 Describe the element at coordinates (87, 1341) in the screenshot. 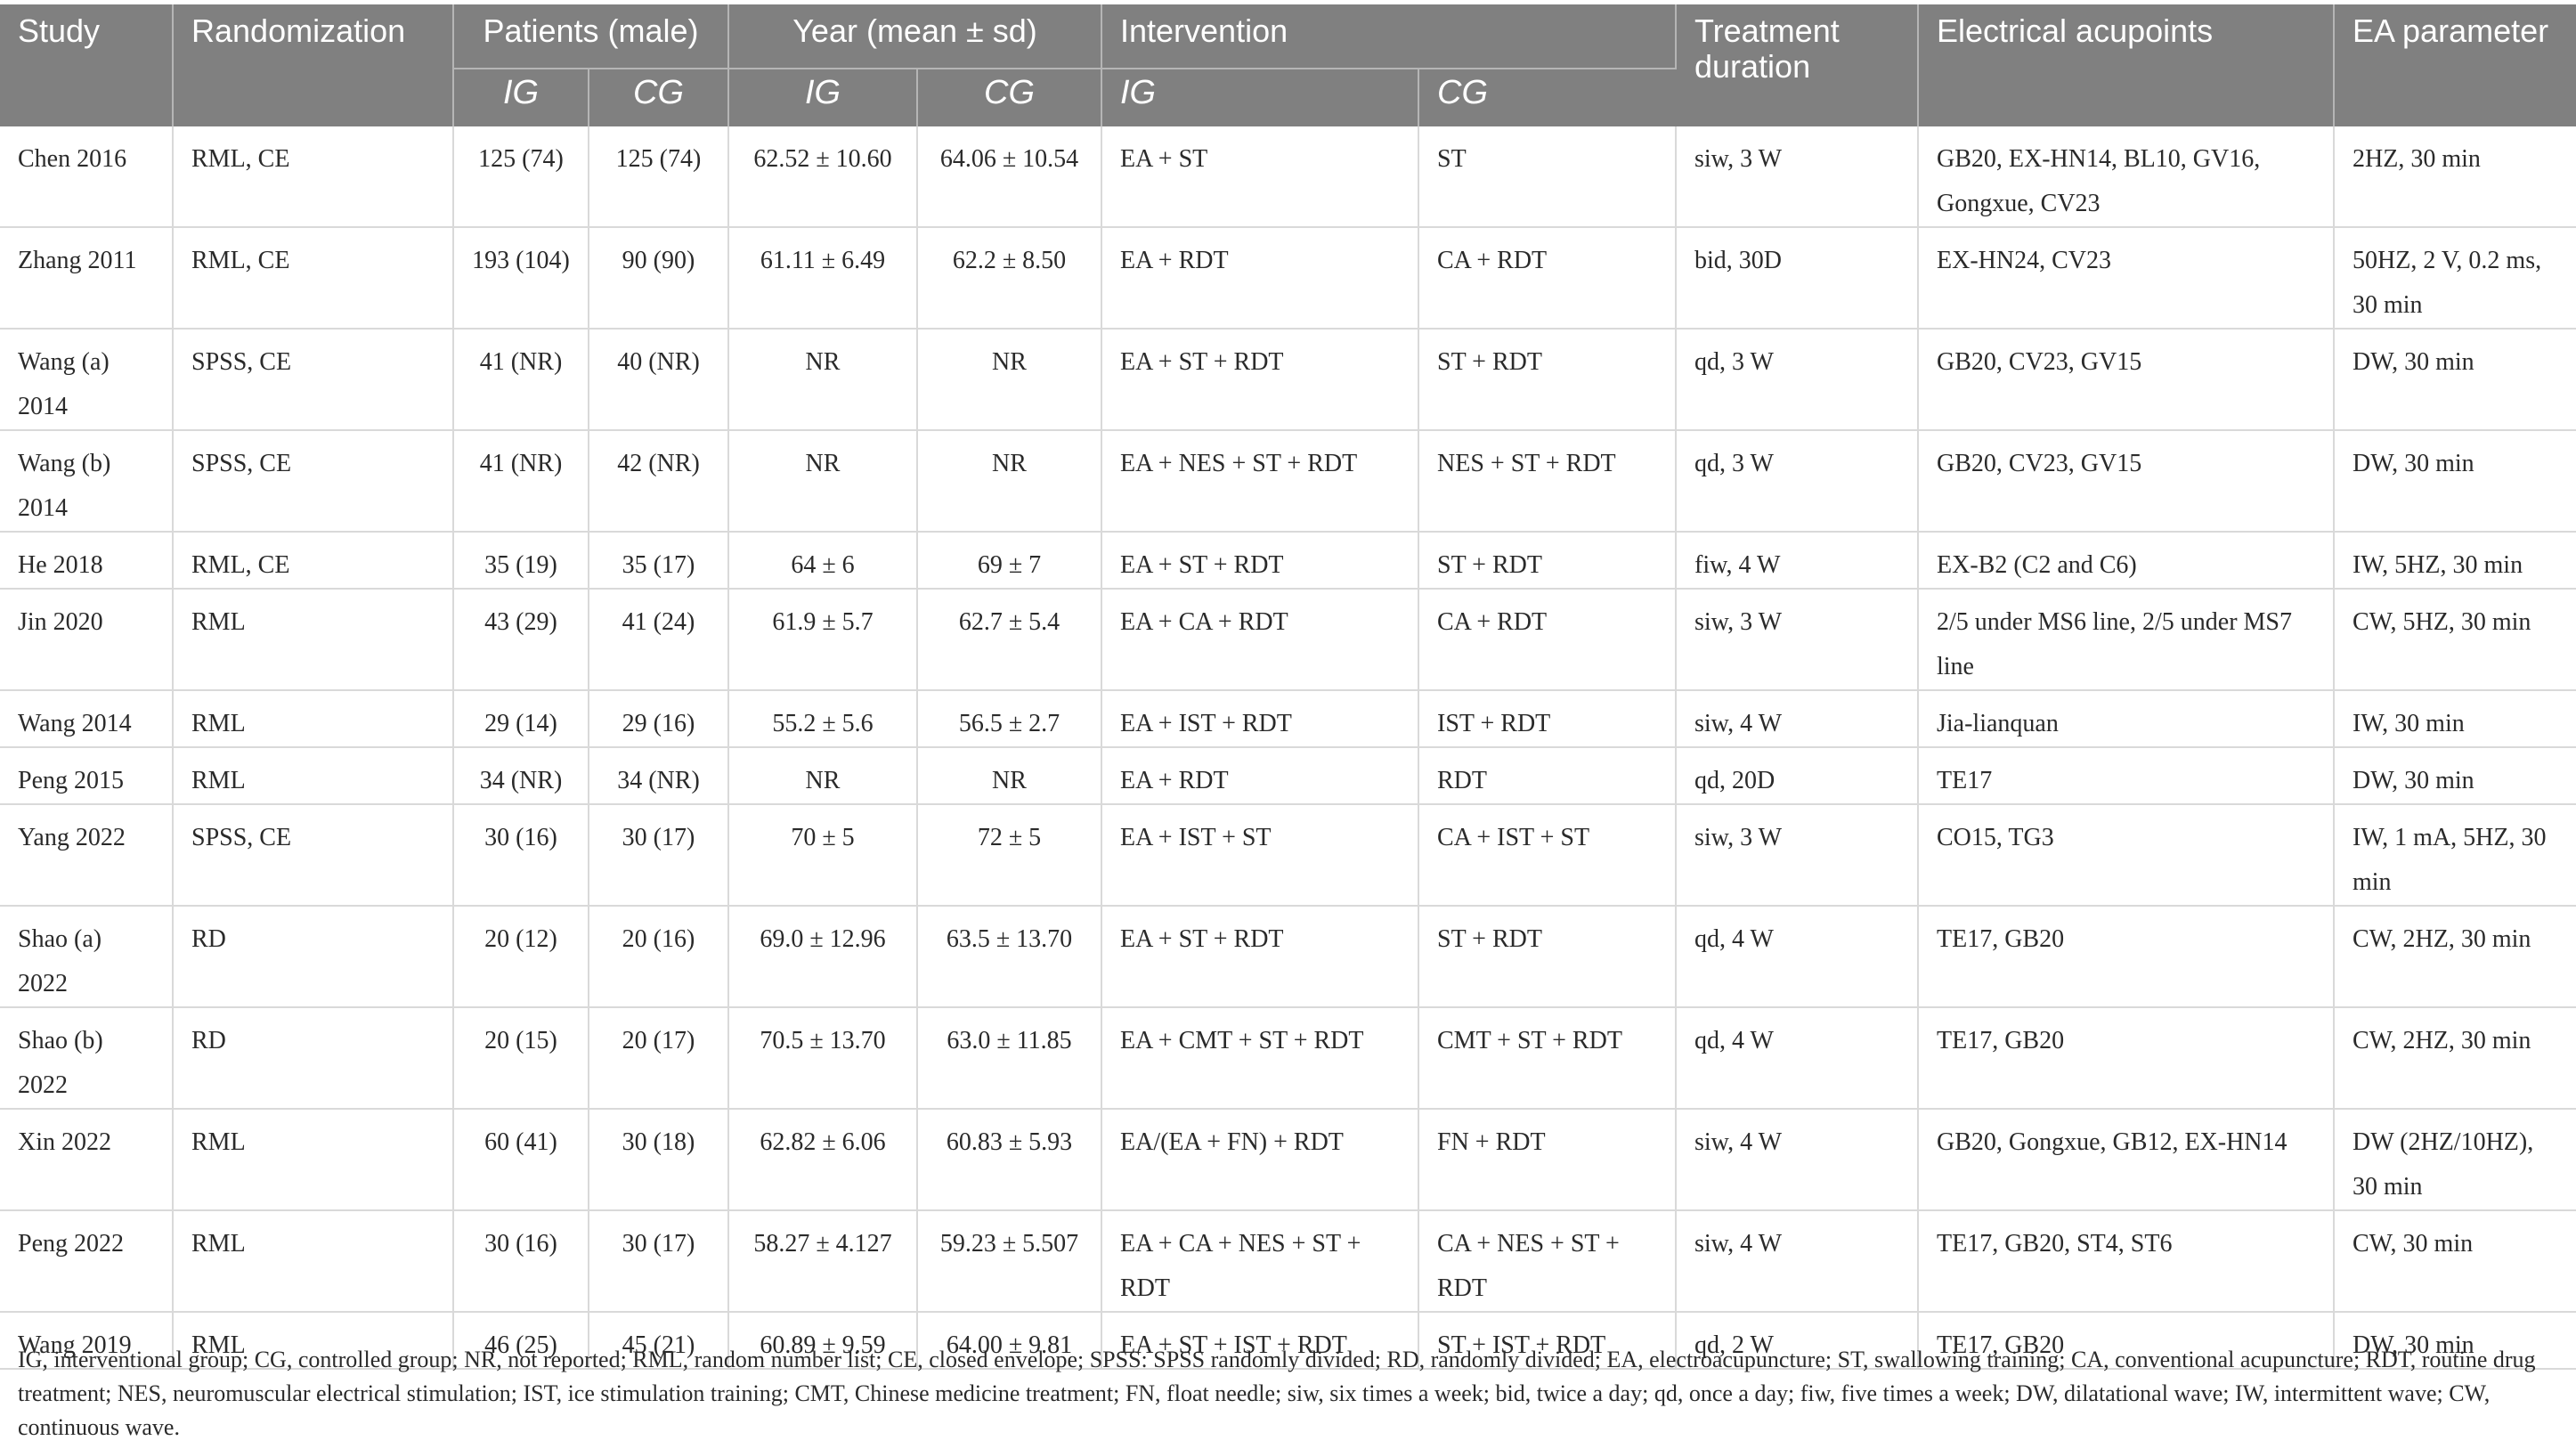

I see `study-cell: Wang 2019` at that location.